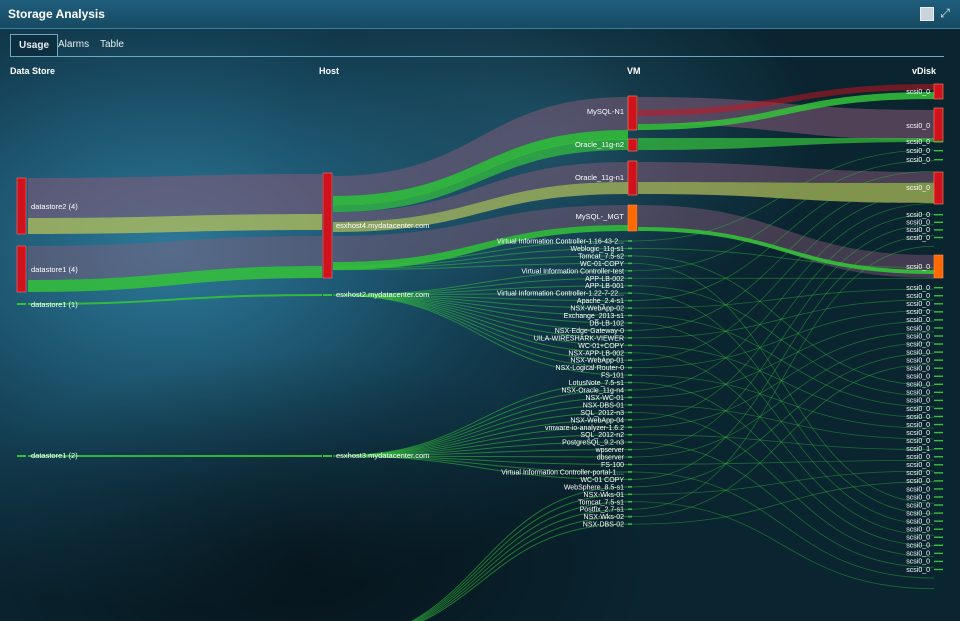  I want to click on tab-table: Table, so click(112, 44).